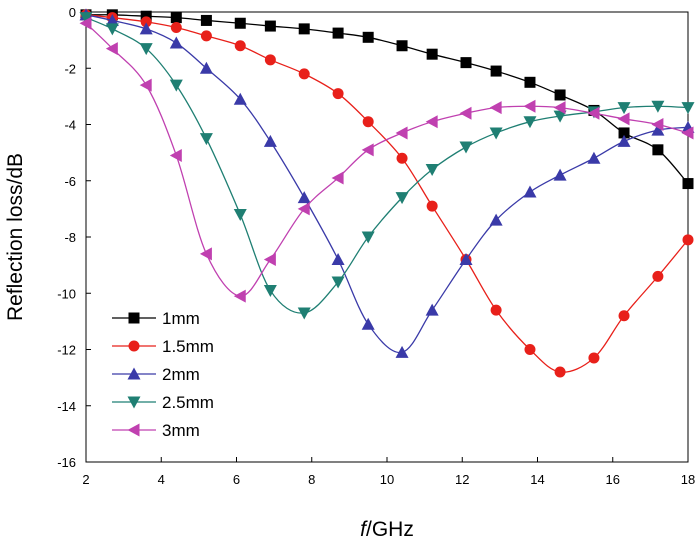 The image size is (700, 546). Describe the element at coordinates (66, 293) in the screenshot. I see `y-tick-label: -10` at that location.